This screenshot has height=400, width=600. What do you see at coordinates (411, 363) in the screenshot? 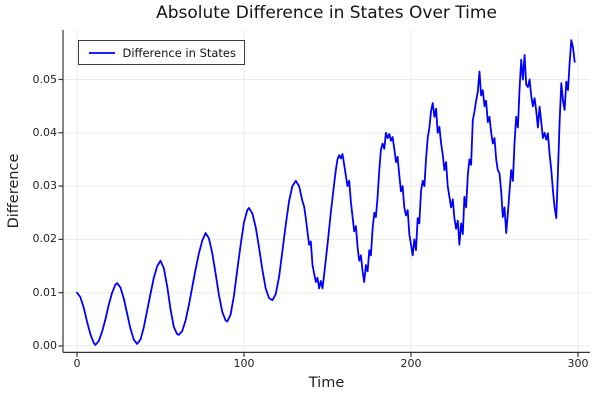
I see `x-tick-label: 200` at bounding box center [411, 363].